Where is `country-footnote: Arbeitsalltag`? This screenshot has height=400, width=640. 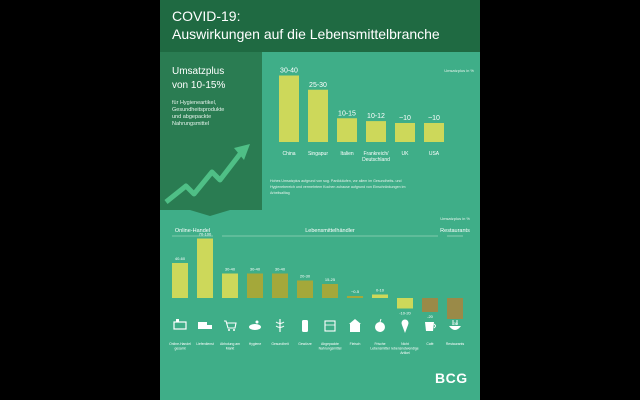
country-footnote: Arbeitsalltag is located at coordinates (280, 193).